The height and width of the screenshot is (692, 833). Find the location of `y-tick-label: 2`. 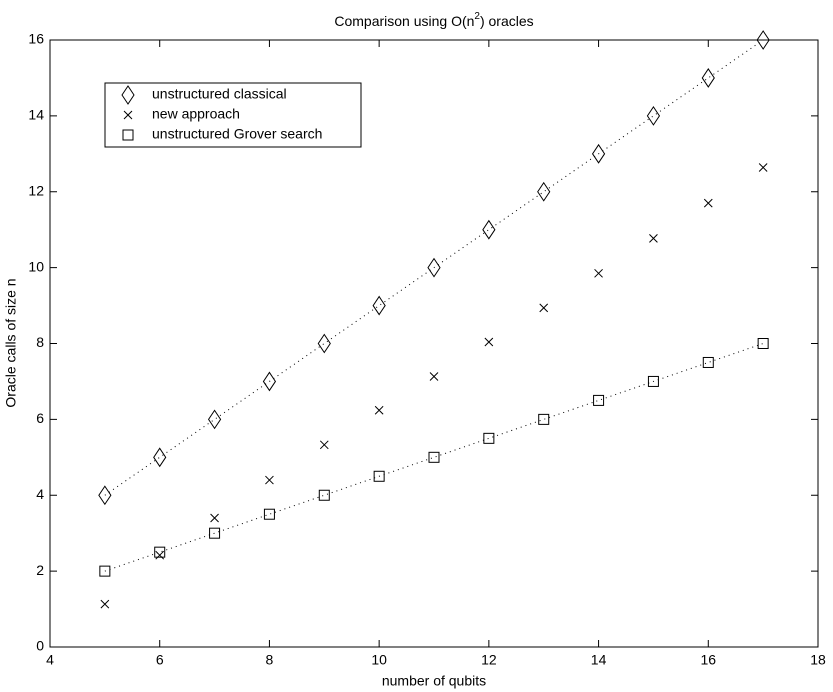

y-tick-label: 2 is located at coordinates (40, 570).